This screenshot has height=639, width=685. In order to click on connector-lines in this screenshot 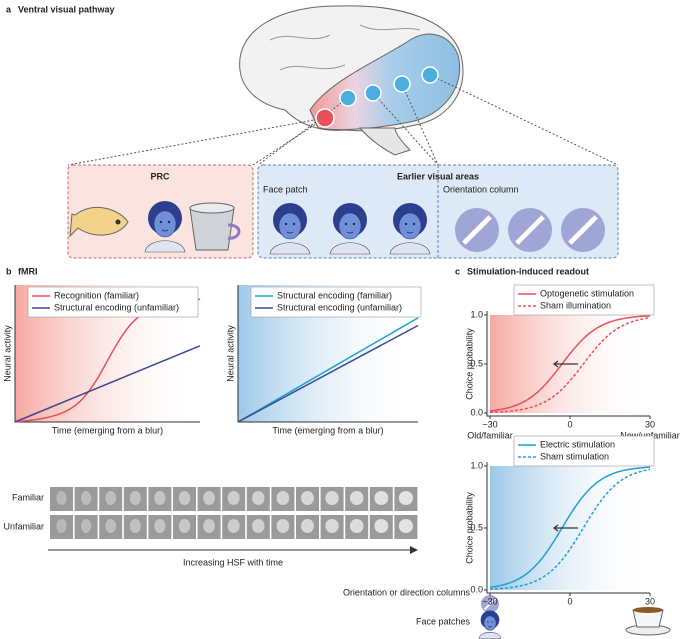, I will do `click(343, 120)`.